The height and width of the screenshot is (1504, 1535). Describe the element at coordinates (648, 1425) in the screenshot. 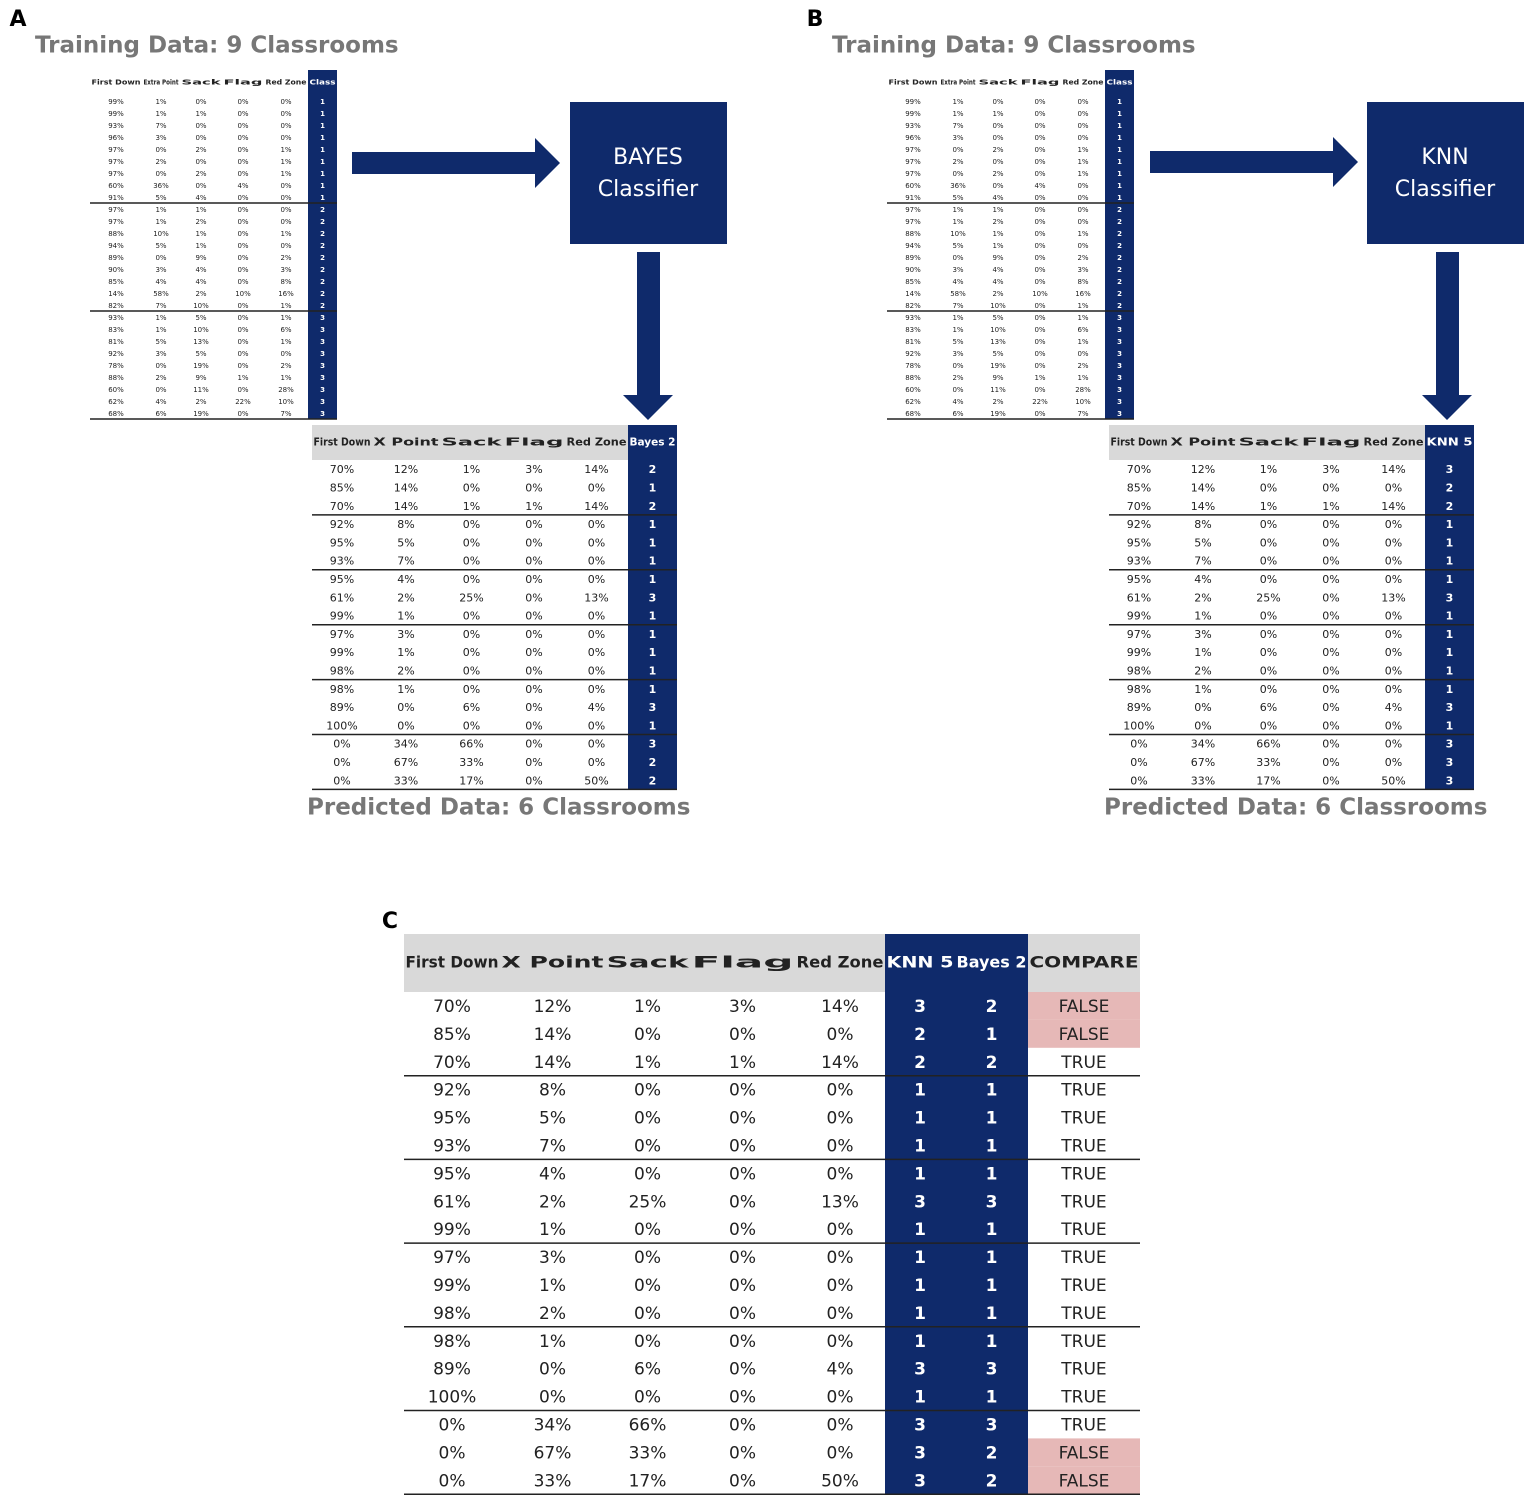

I see `cell: 66%` at that location.